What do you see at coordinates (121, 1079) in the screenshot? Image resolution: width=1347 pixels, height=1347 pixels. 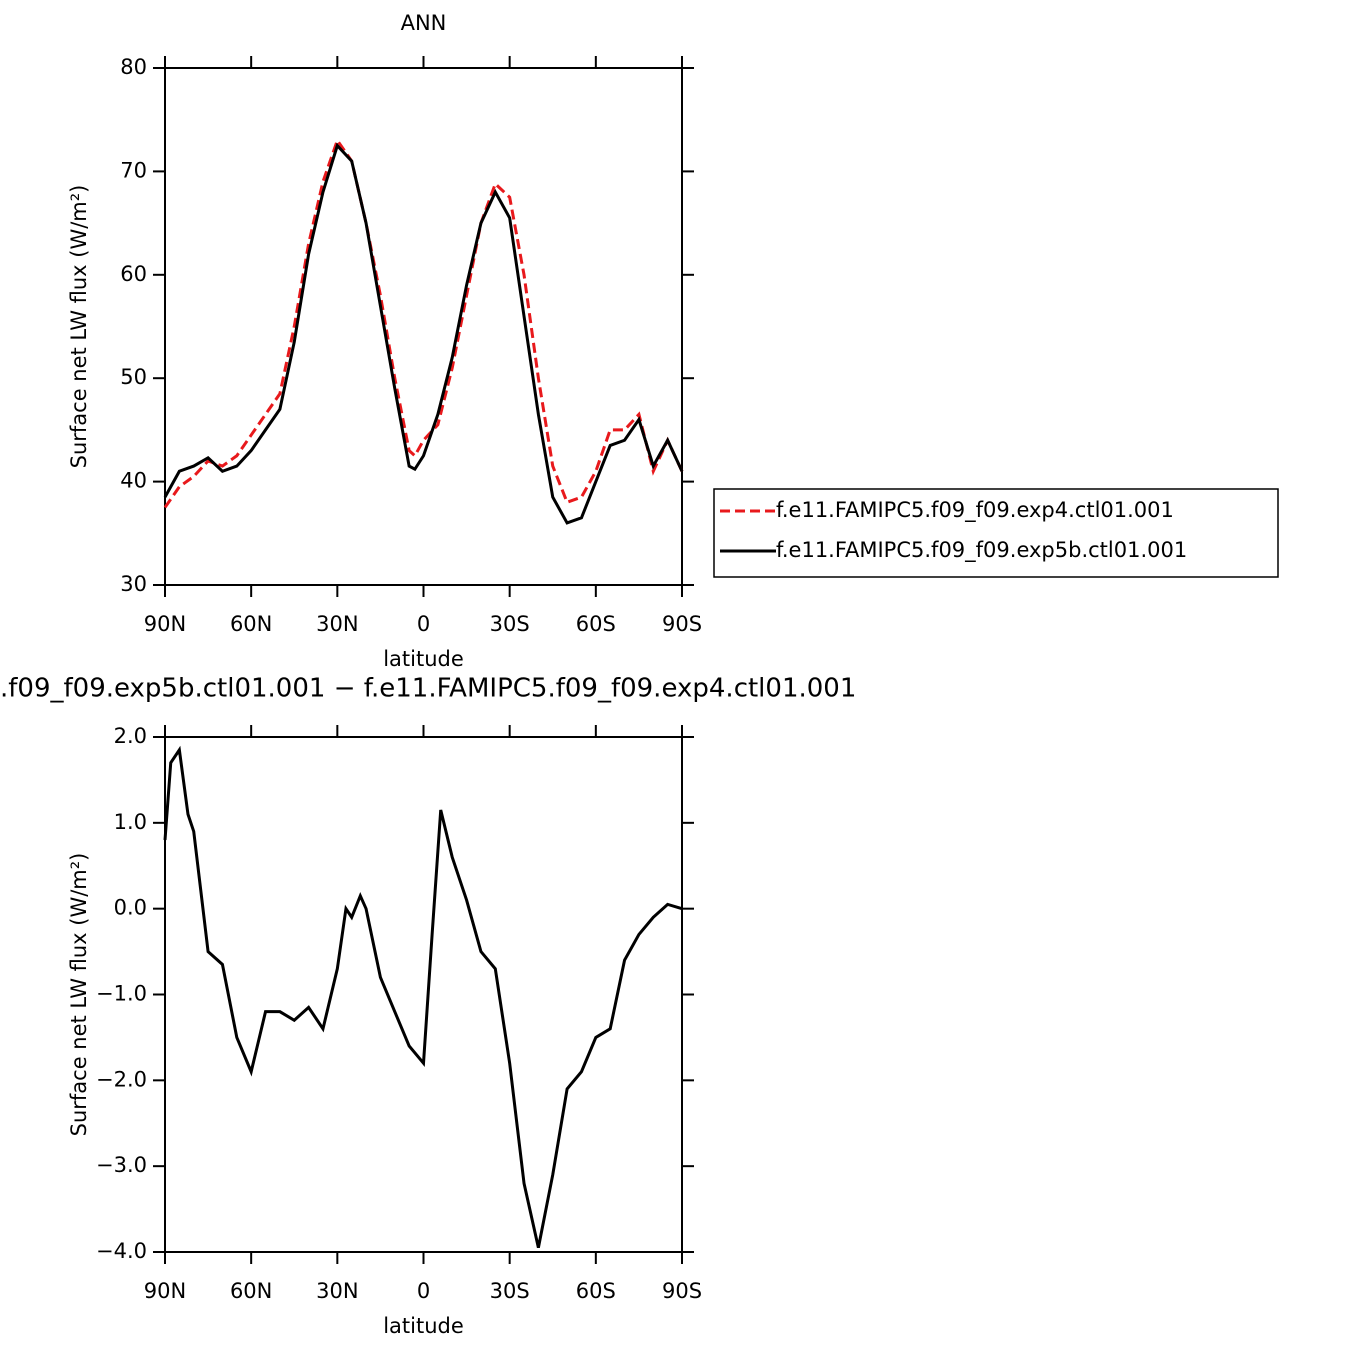 I see `y-tick-label: −2.0` at bounding box center [121, 1079].